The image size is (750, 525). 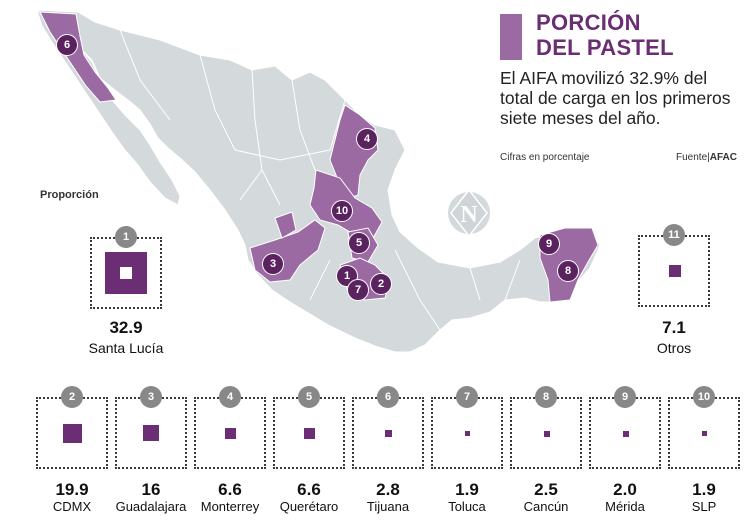 I want to click on source-label: Fuente|, so click(x=693, y=157).